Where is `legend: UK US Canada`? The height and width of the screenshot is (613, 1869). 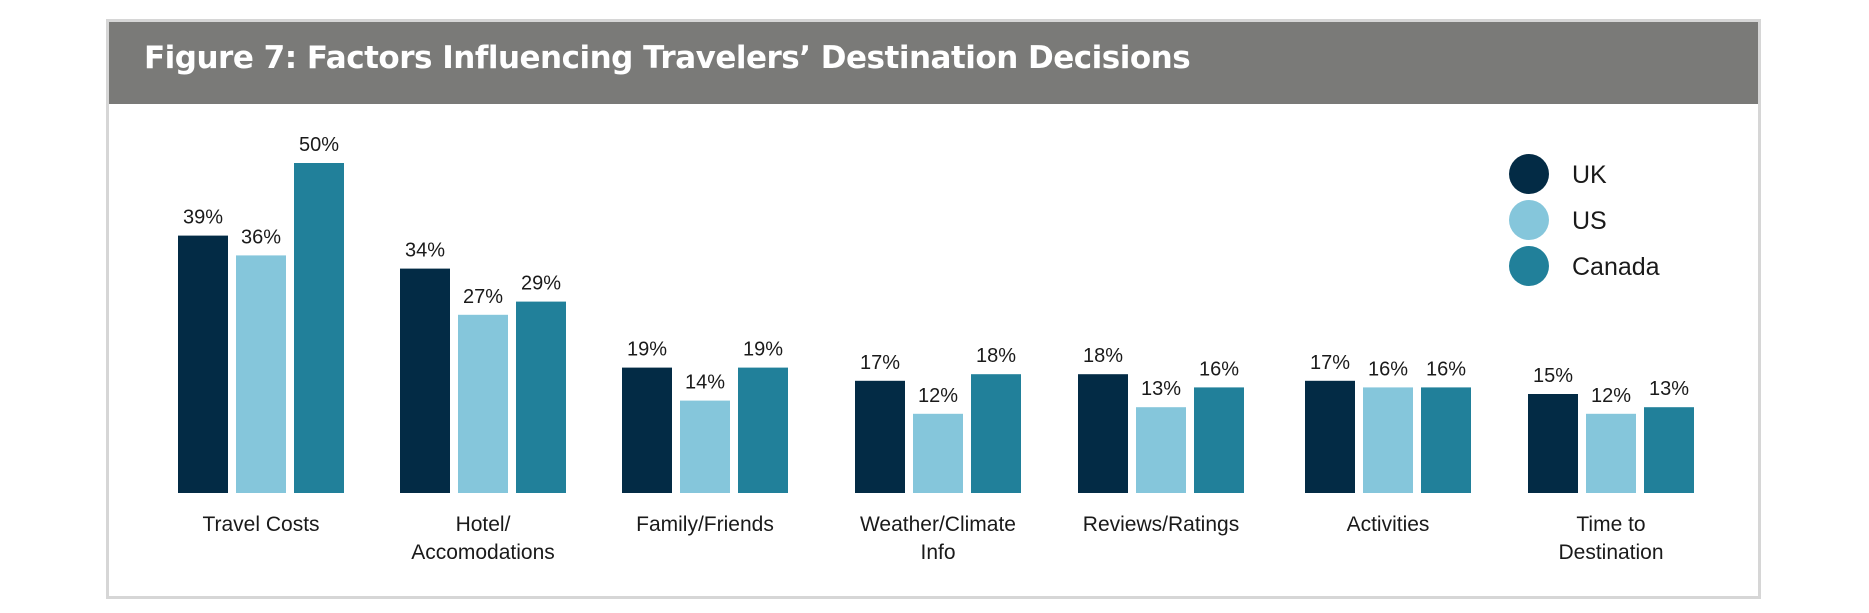
legend: UK US Canada is located at coordinates (1584, 220).